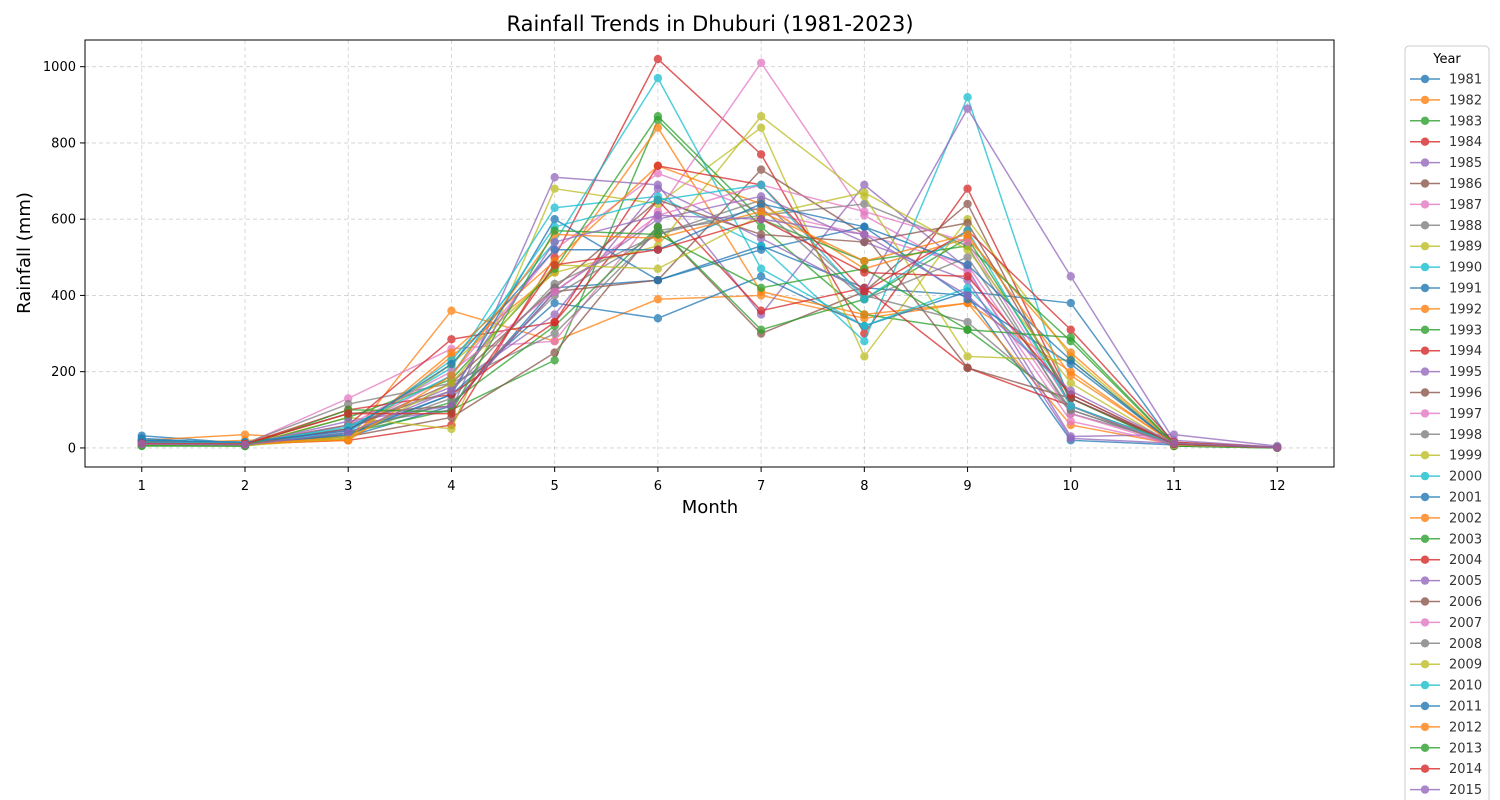 The width and height of the screenshot is (1500, 800). I want to click on legend-label: 2013, so click(1465, 748).